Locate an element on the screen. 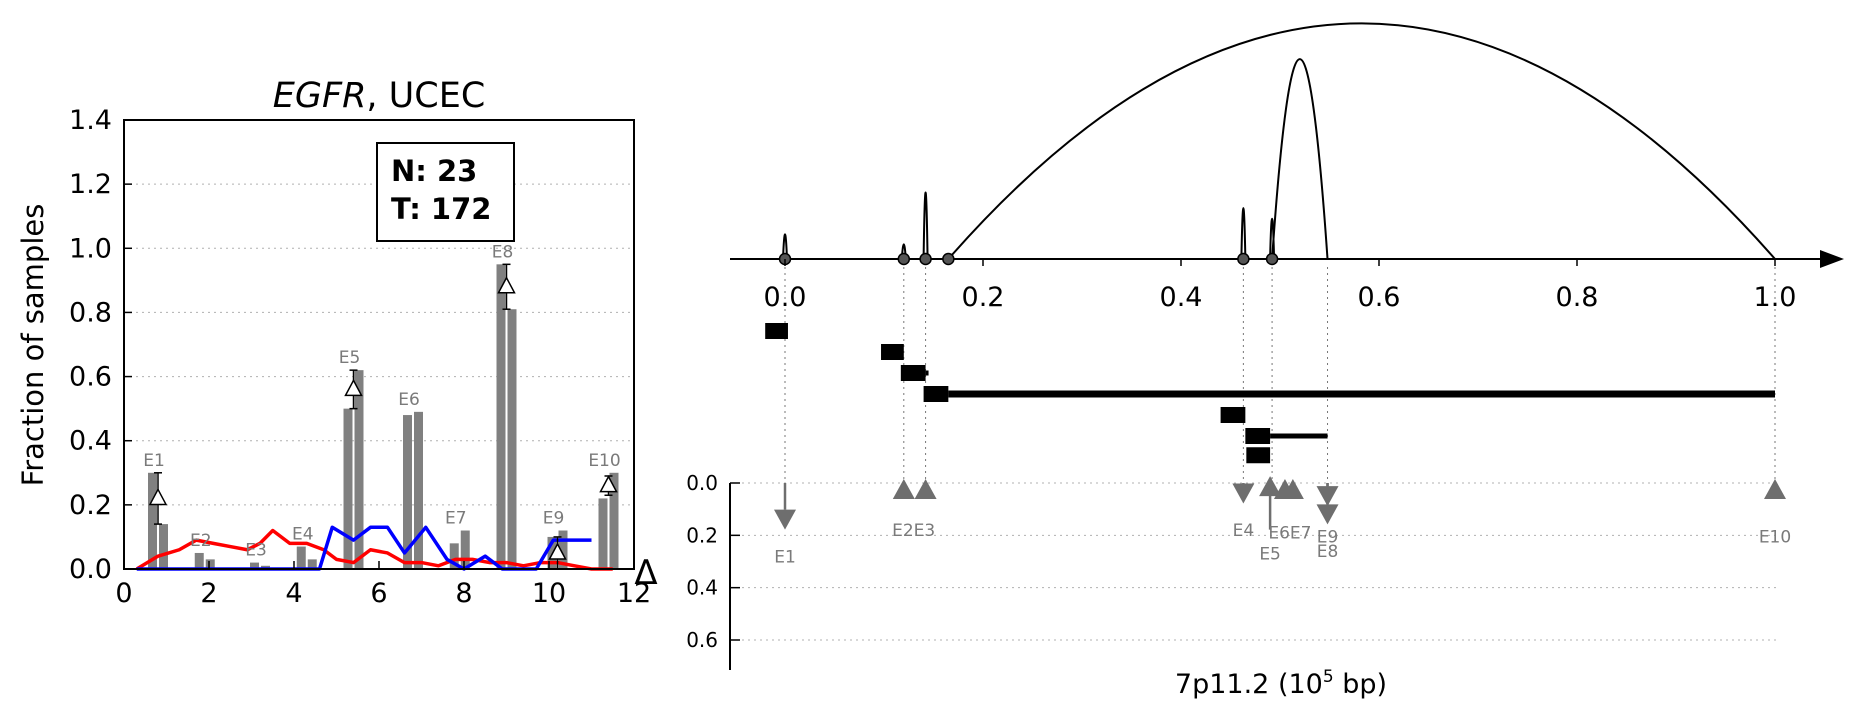 Image resolution: width=1851 pixels, height=718 pixels. delta-marker-E9 is located at coordinates (557, 551).